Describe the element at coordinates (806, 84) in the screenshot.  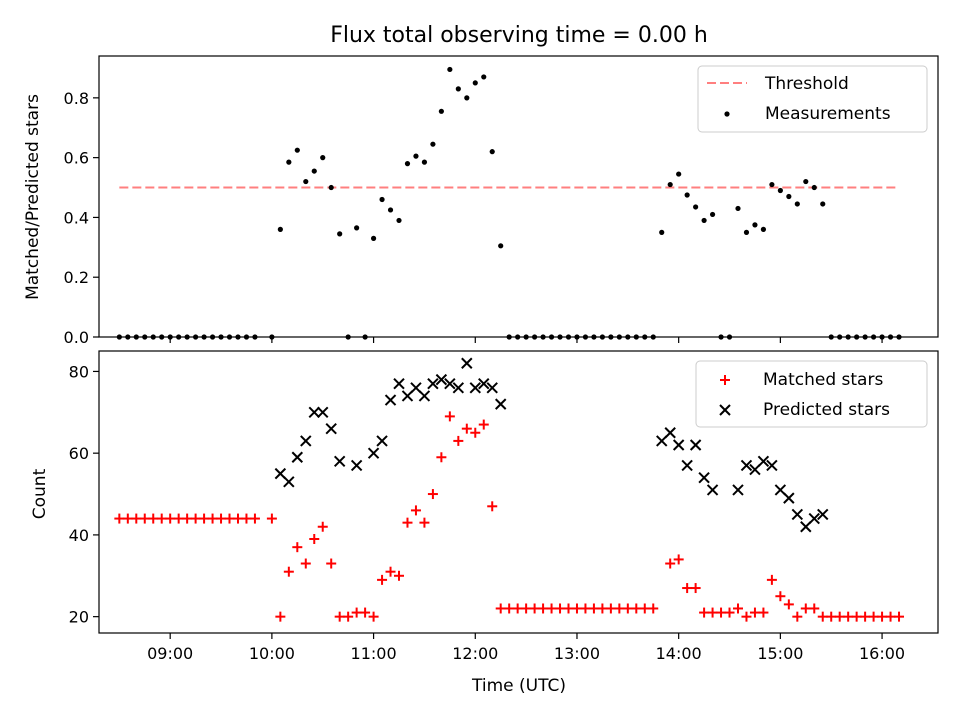
I see `legend-threshold-label: Threshold` at that location.